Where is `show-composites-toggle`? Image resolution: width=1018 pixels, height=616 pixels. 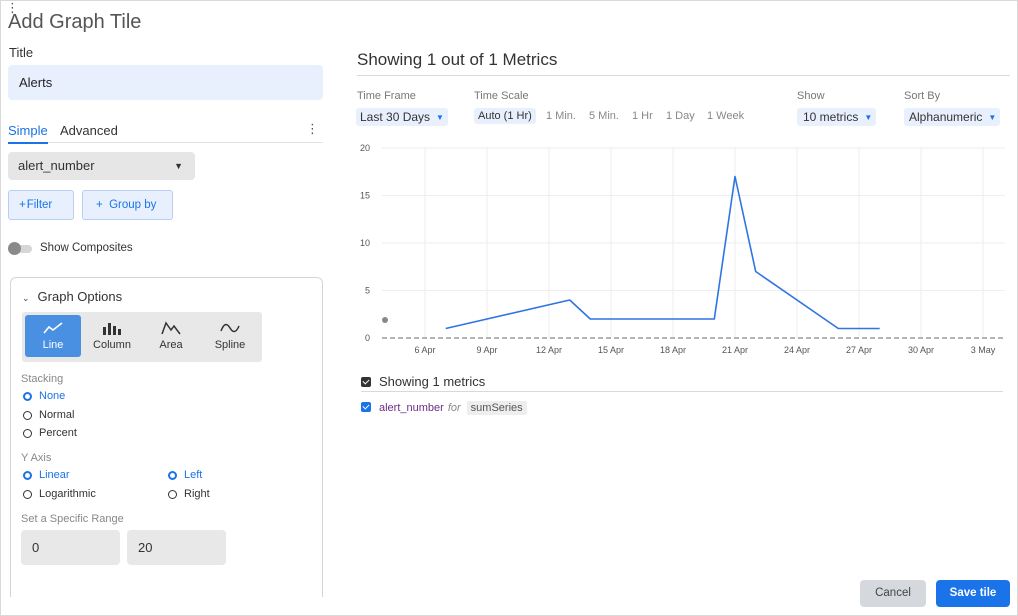
show-composites-toggle is located at coordinates (21, 248).